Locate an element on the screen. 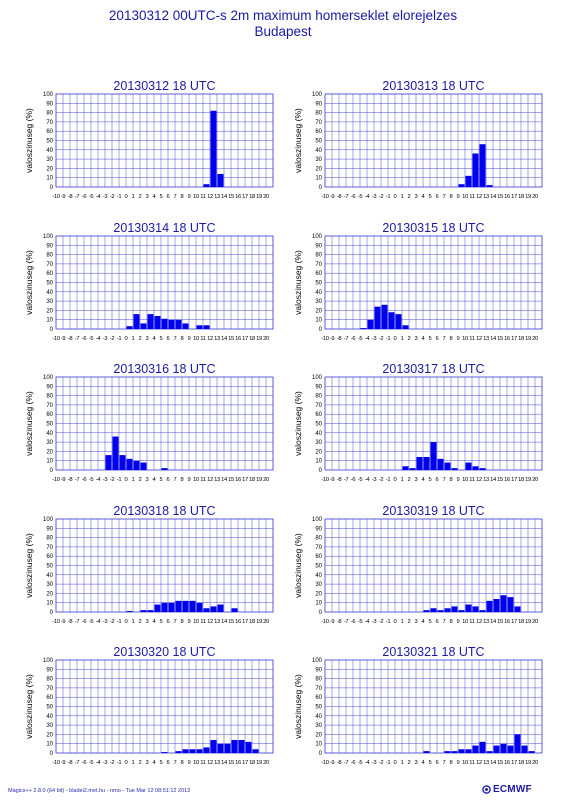  y-tick-label: 100 is located at coordinates (48, 378).